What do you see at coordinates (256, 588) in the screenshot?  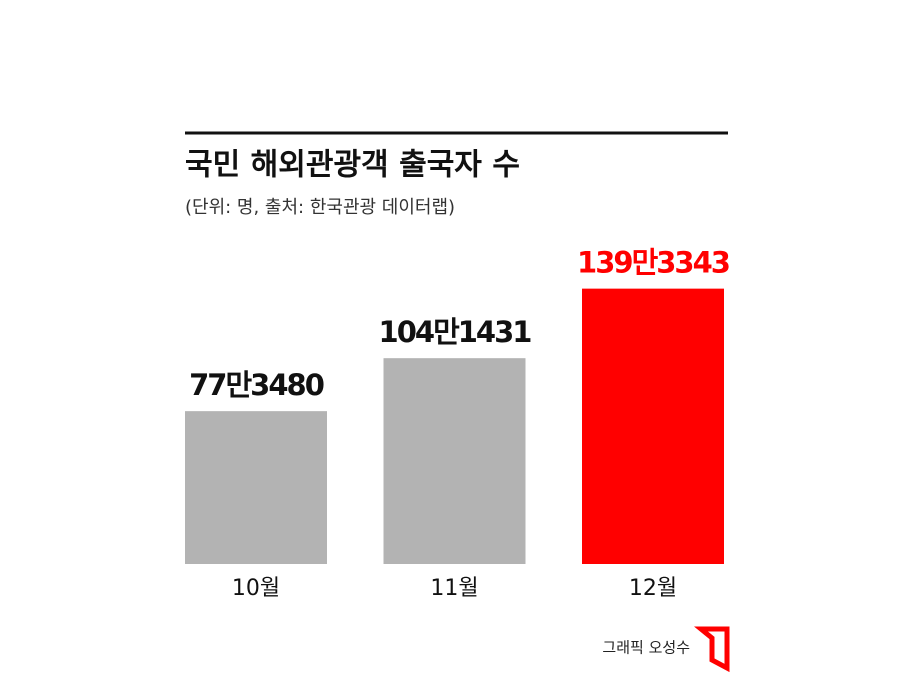 I see `x-tick-label: 10월` at bounding box center [256, 588].